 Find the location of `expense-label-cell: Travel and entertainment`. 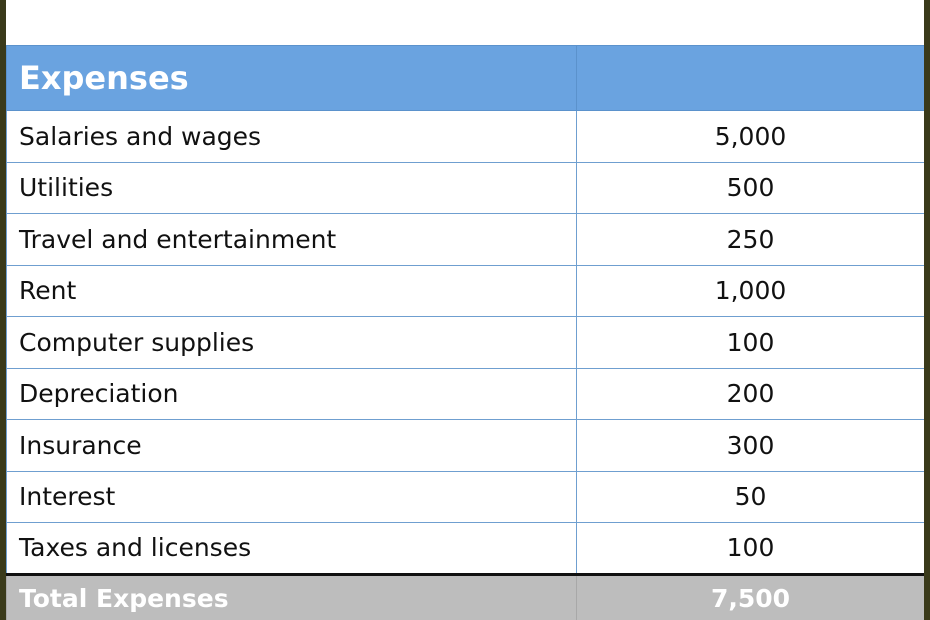

expense-label-cell: Travel and entertainment is located at coordinates (291, 239).